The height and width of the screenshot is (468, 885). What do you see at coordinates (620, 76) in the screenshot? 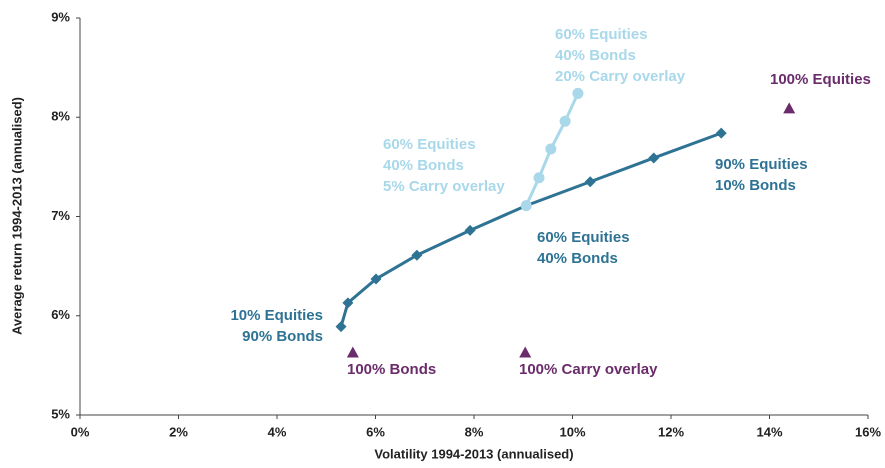
I see `annotation: 20% Carry overlay` at bounding box center [620, 76].